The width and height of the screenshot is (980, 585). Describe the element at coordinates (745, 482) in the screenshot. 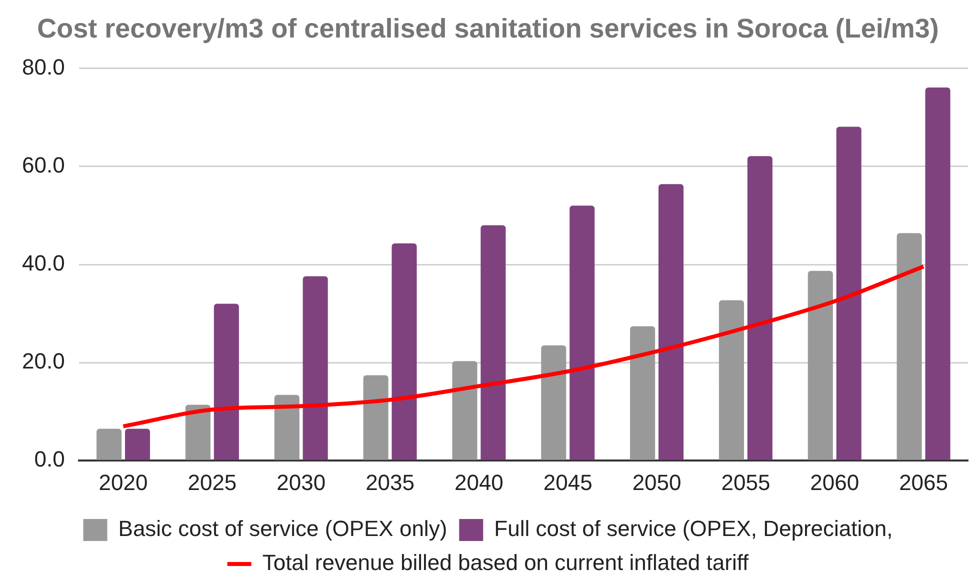

I see `x-tick-label: 2055` at that location.